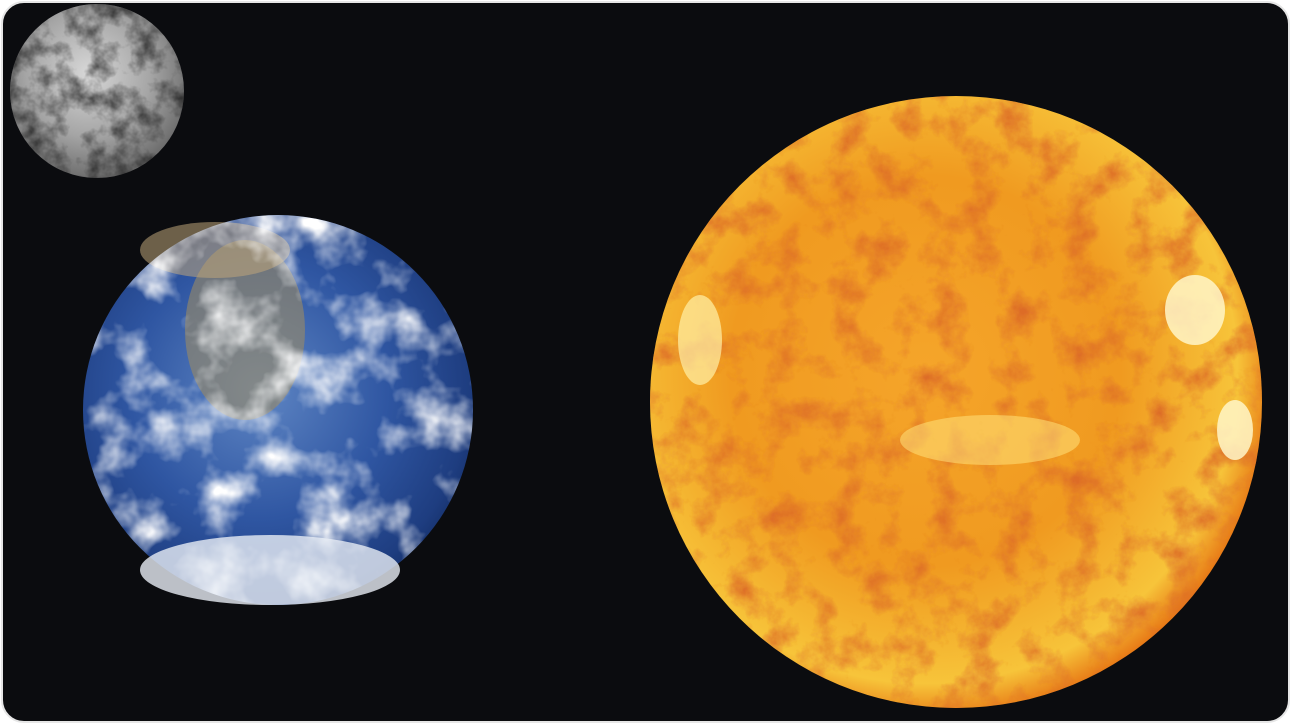  What do you see at coordinates (990, 440) in the screenshot?
I see `sun-bright-band` at bounding box center [990, 440].